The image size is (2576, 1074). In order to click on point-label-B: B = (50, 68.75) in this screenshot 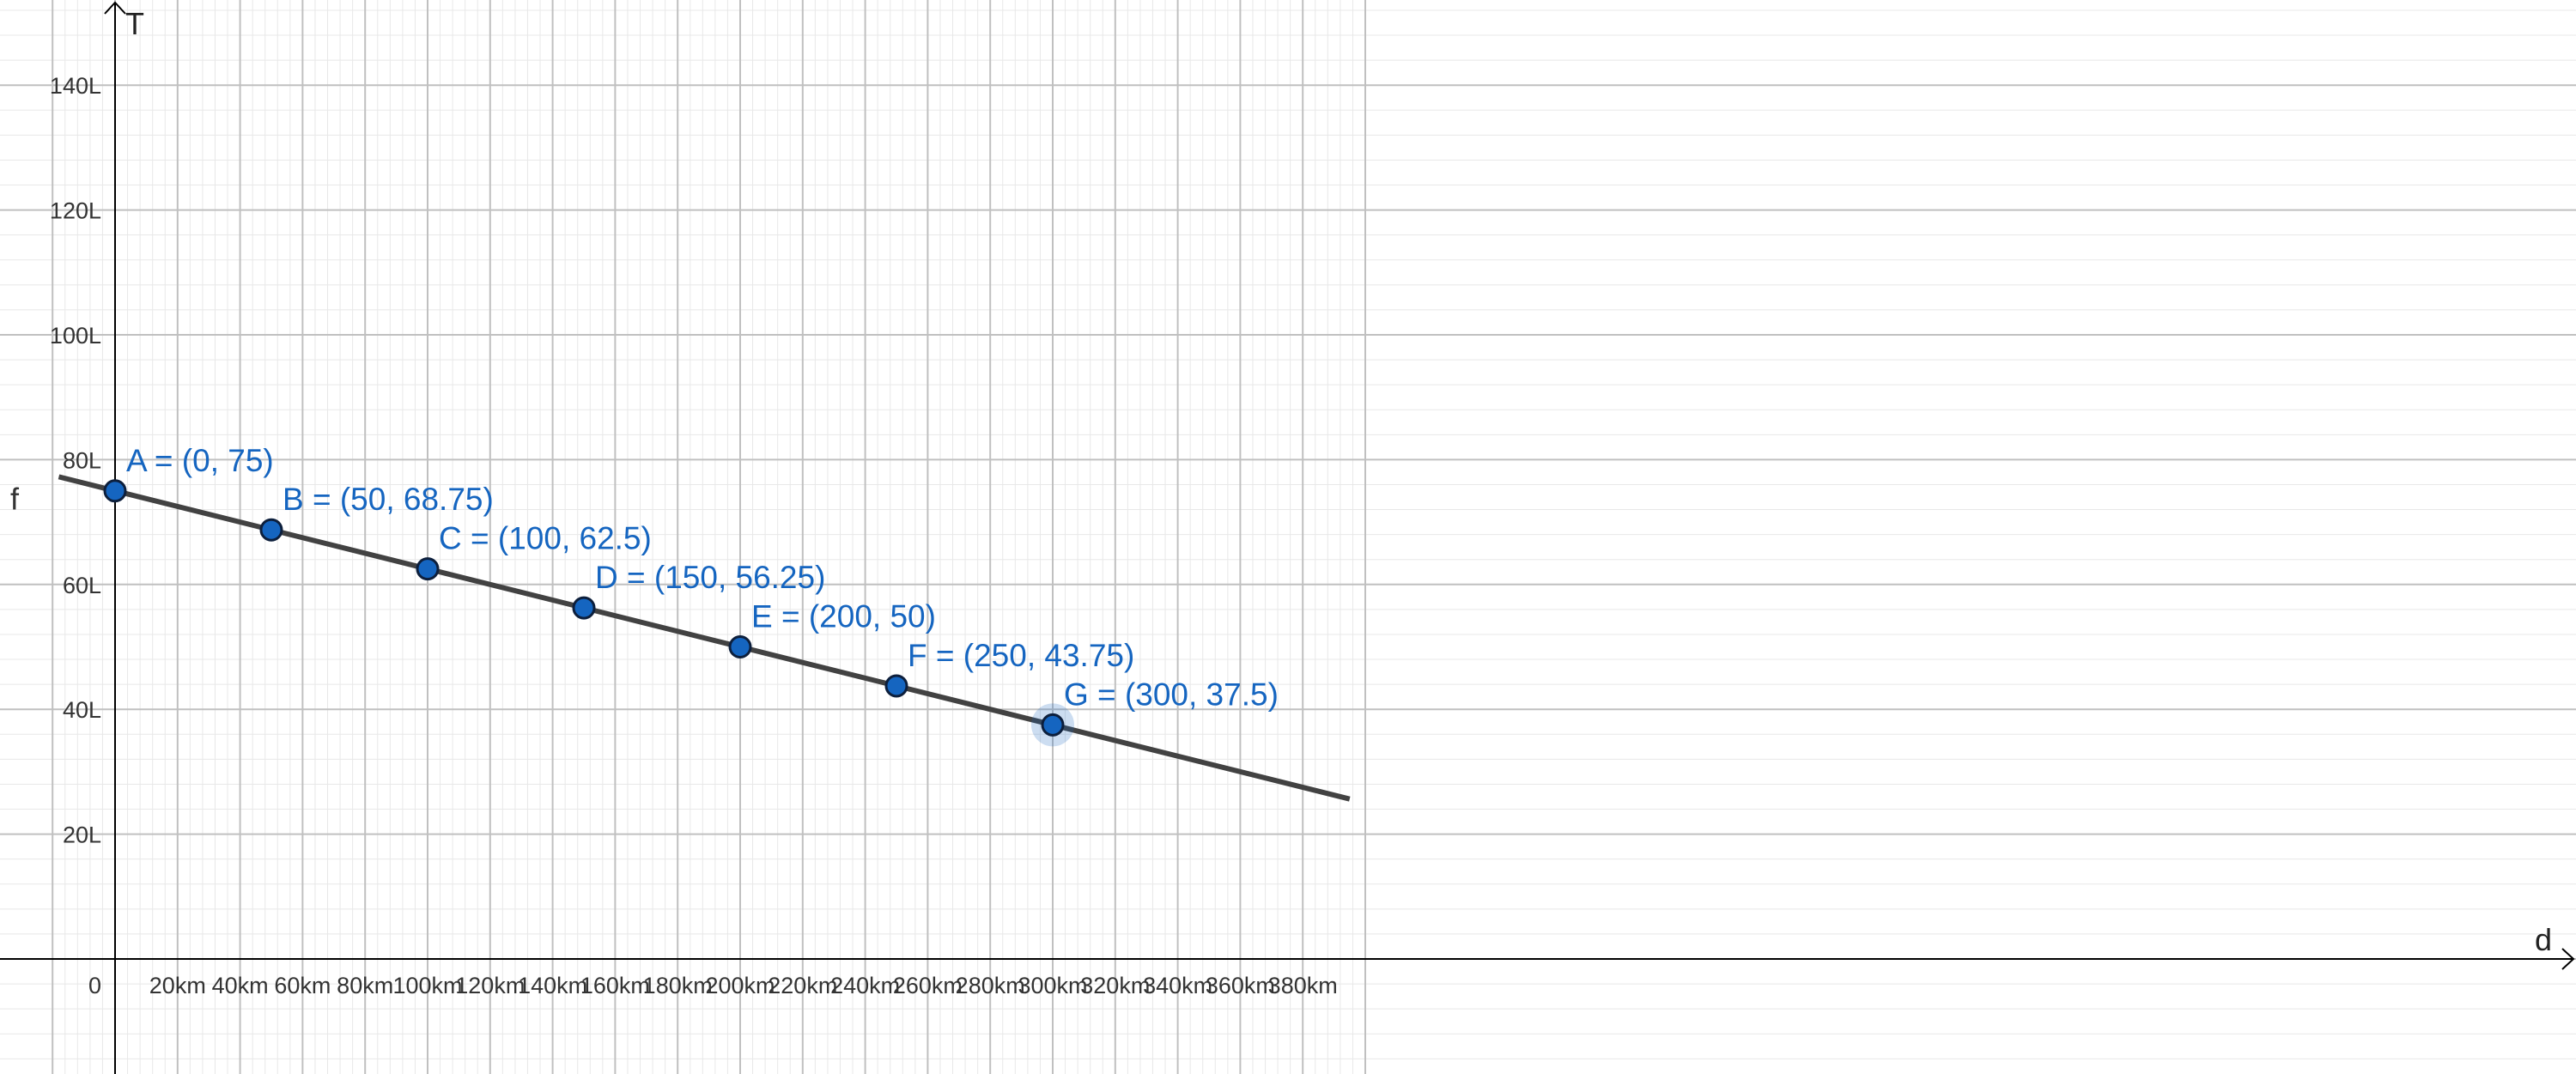, I will do `click(388, 499)`.